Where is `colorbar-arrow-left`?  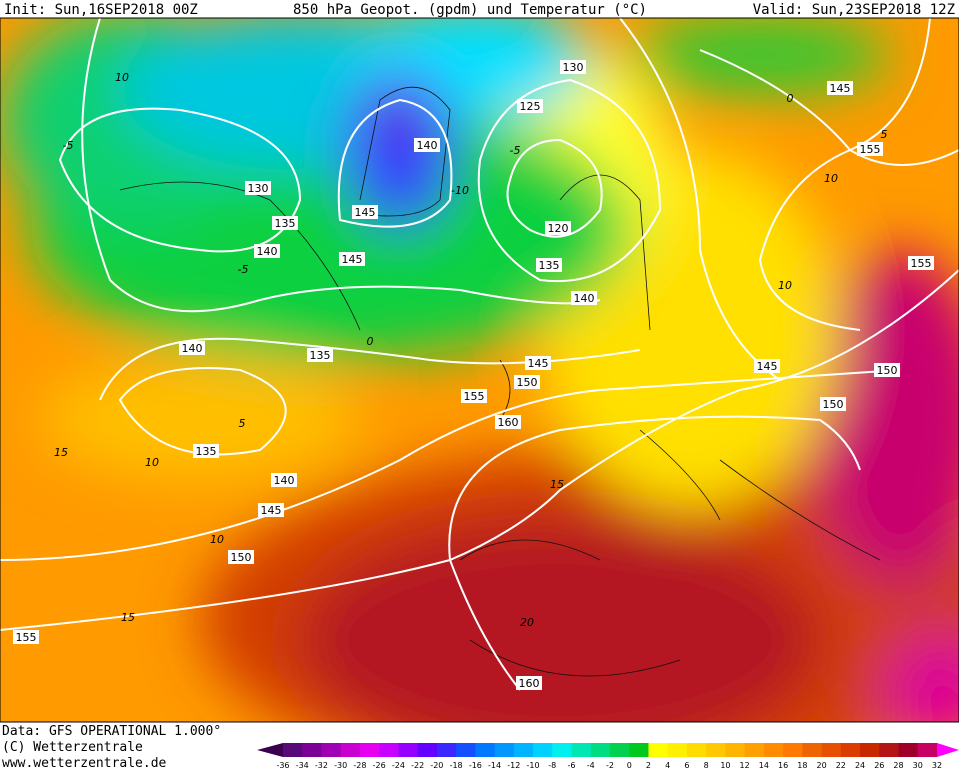 colorbar-arrow-left is located at coordinates (270, 750).